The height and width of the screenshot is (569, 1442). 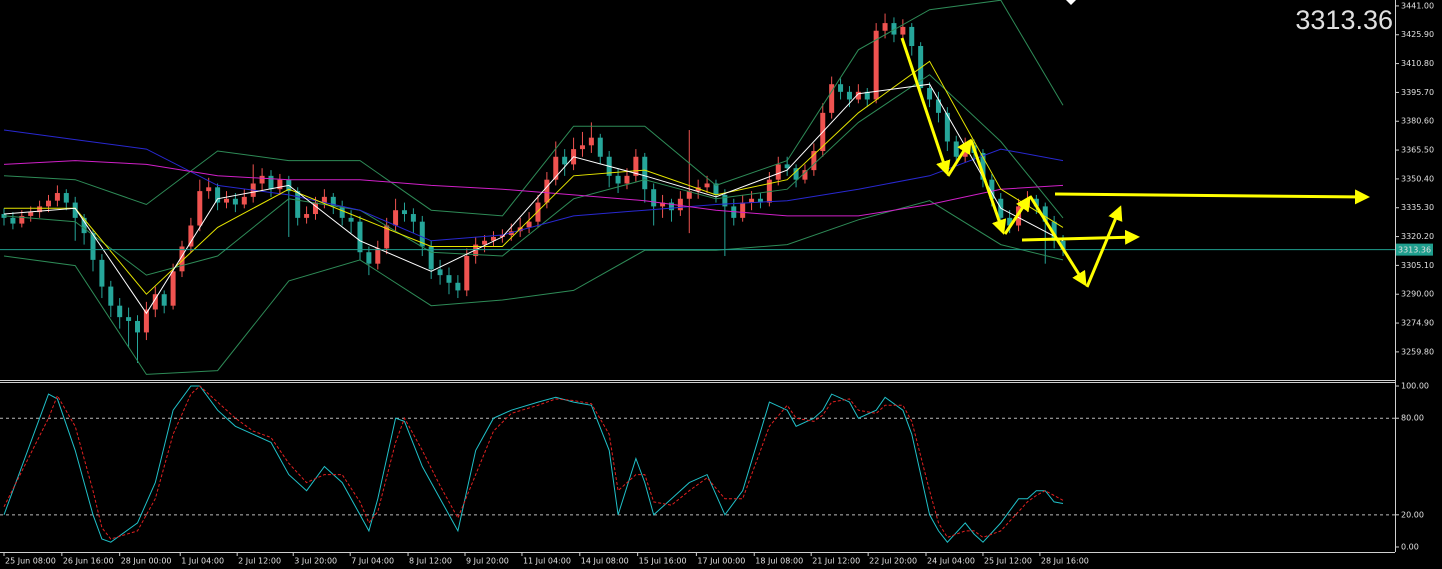 What do you see at coordinates (430, 561) in the screenshot?
I see `x-tick-label: 8 Jul 12:00` at bounding box center [430, 561].